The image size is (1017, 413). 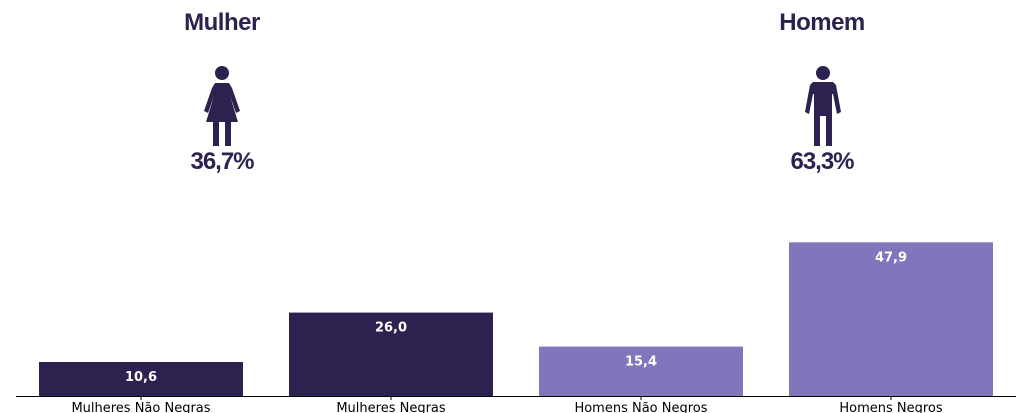 I want to click on bar-value-label: 10,6, so click(x=141, y=377).